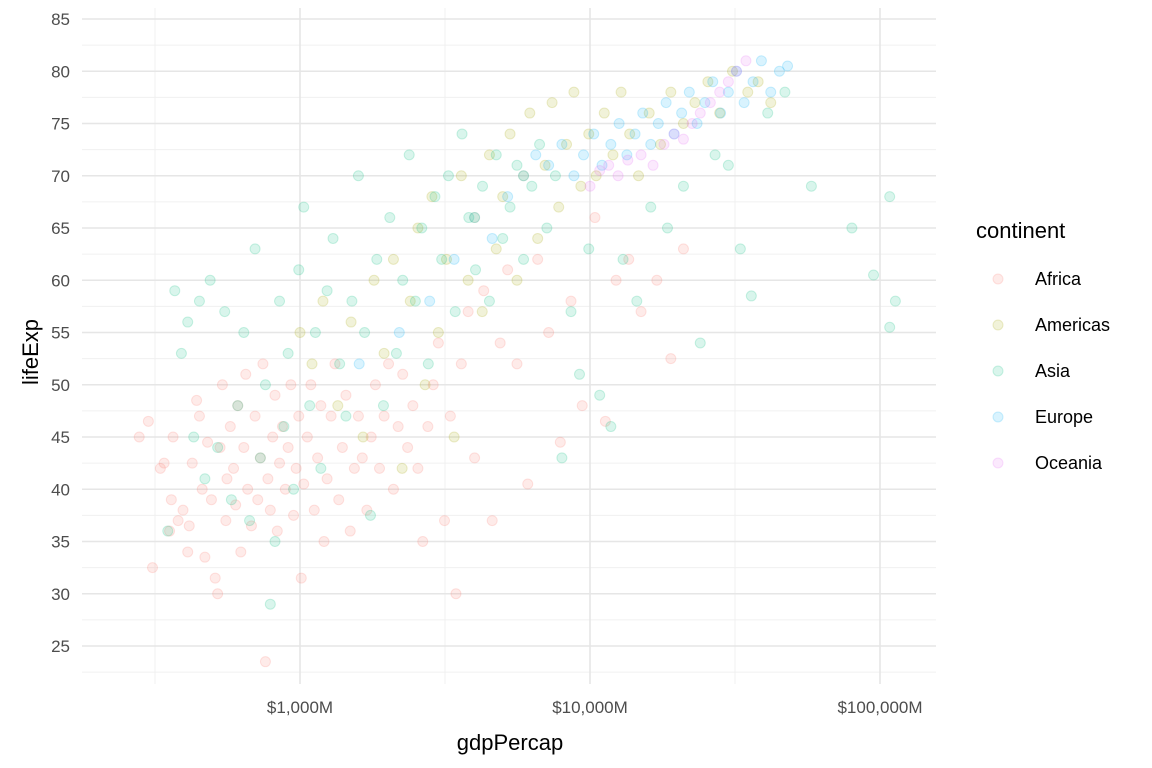 The image size is (1152, 768). Describe the element at coordinates (300, 707) in the screenshot. I see `x-tick-label: $1,000M` at that location.